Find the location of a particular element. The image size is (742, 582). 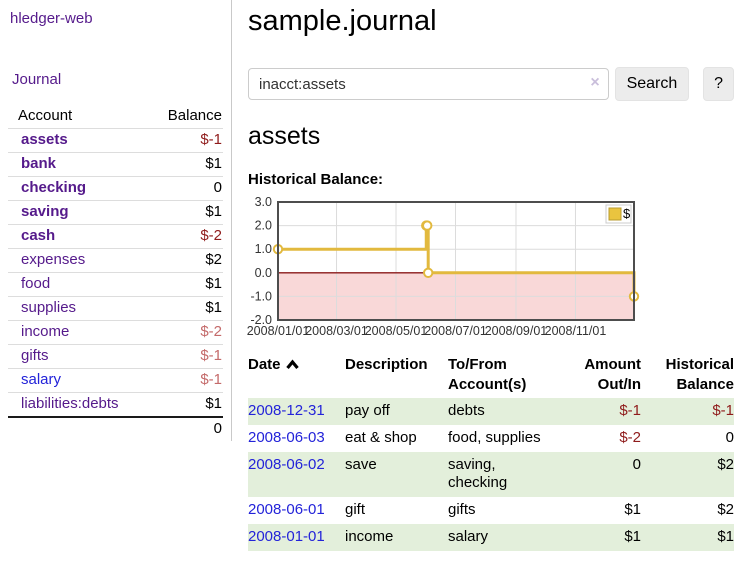

svg-text: 2008/01/01 is located at coordinates (278, 331).